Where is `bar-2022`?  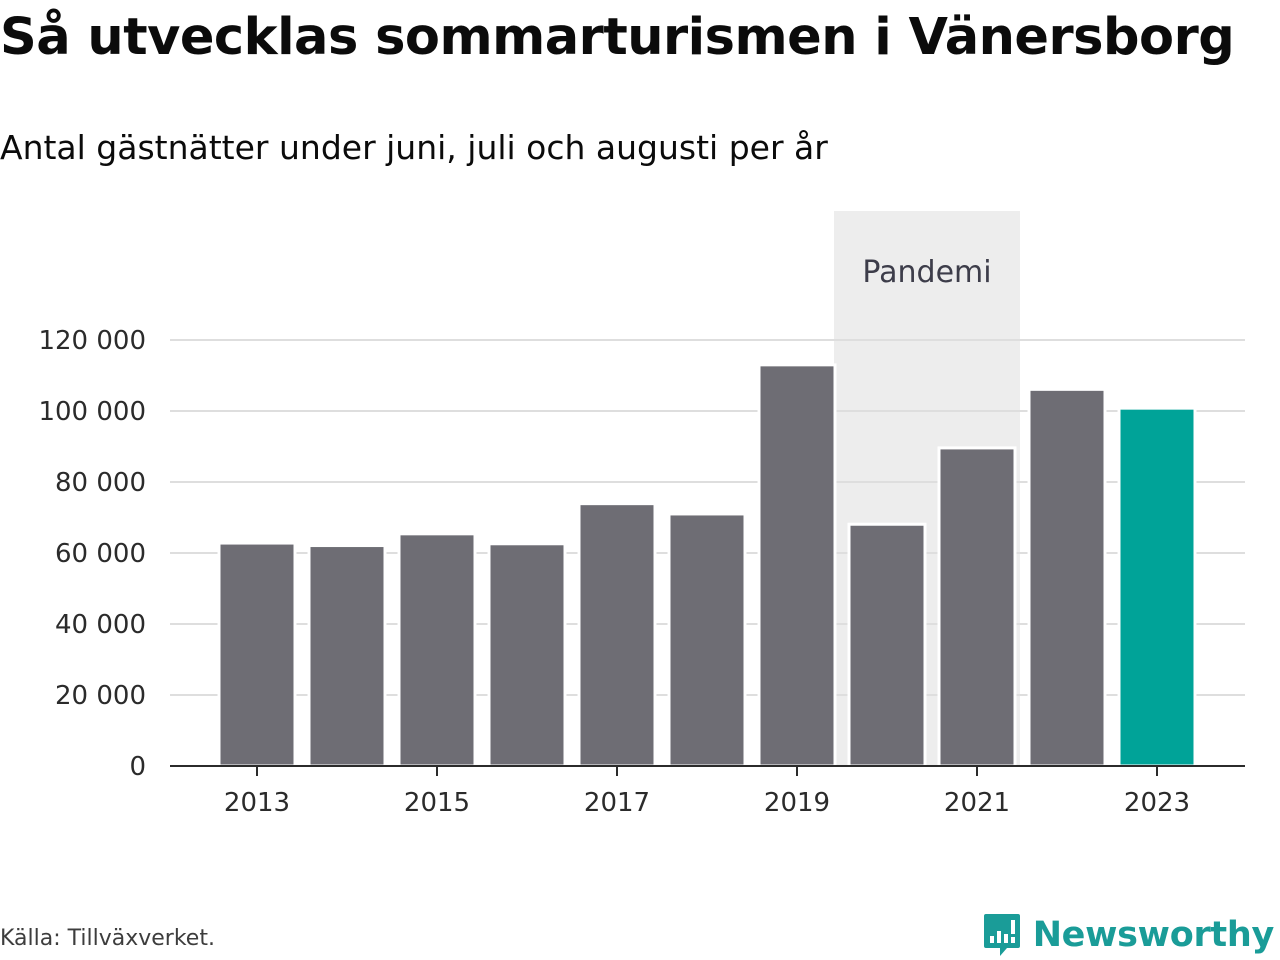
bar-2022 is located at coordinates (1067, 577).